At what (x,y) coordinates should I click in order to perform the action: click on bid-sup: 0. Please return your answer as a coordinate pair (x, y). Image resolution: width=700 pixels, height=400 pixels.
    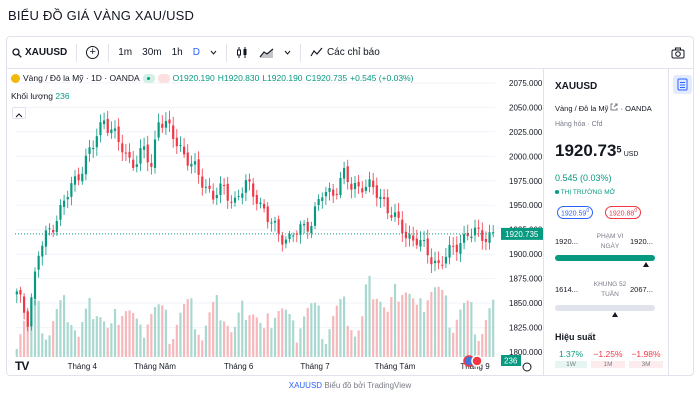
    Looking at the image, I should click on (588, 211).